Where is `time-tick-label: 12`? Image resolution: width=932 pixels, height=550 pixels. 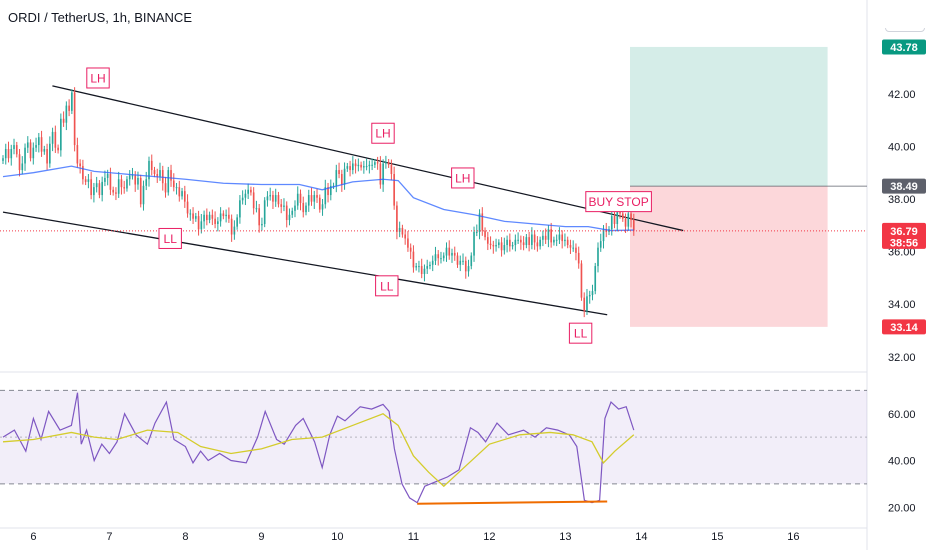 time-tick-label: 12 is located at coordinates (489, 537).